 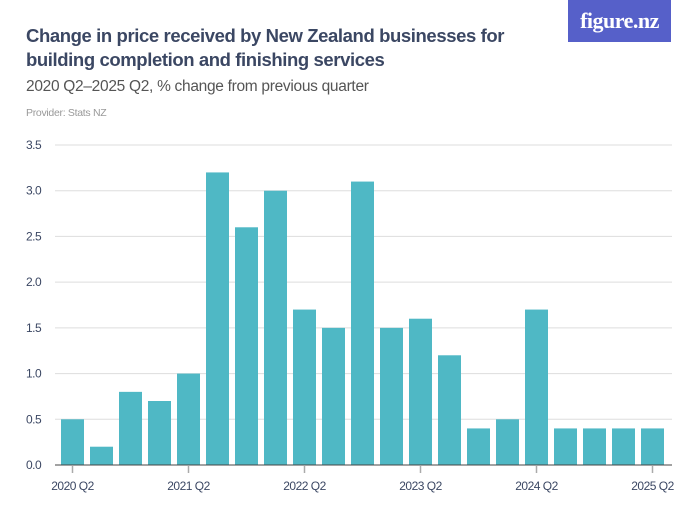 I want to click on bar-2022-q4, so click(x=362, y=323).